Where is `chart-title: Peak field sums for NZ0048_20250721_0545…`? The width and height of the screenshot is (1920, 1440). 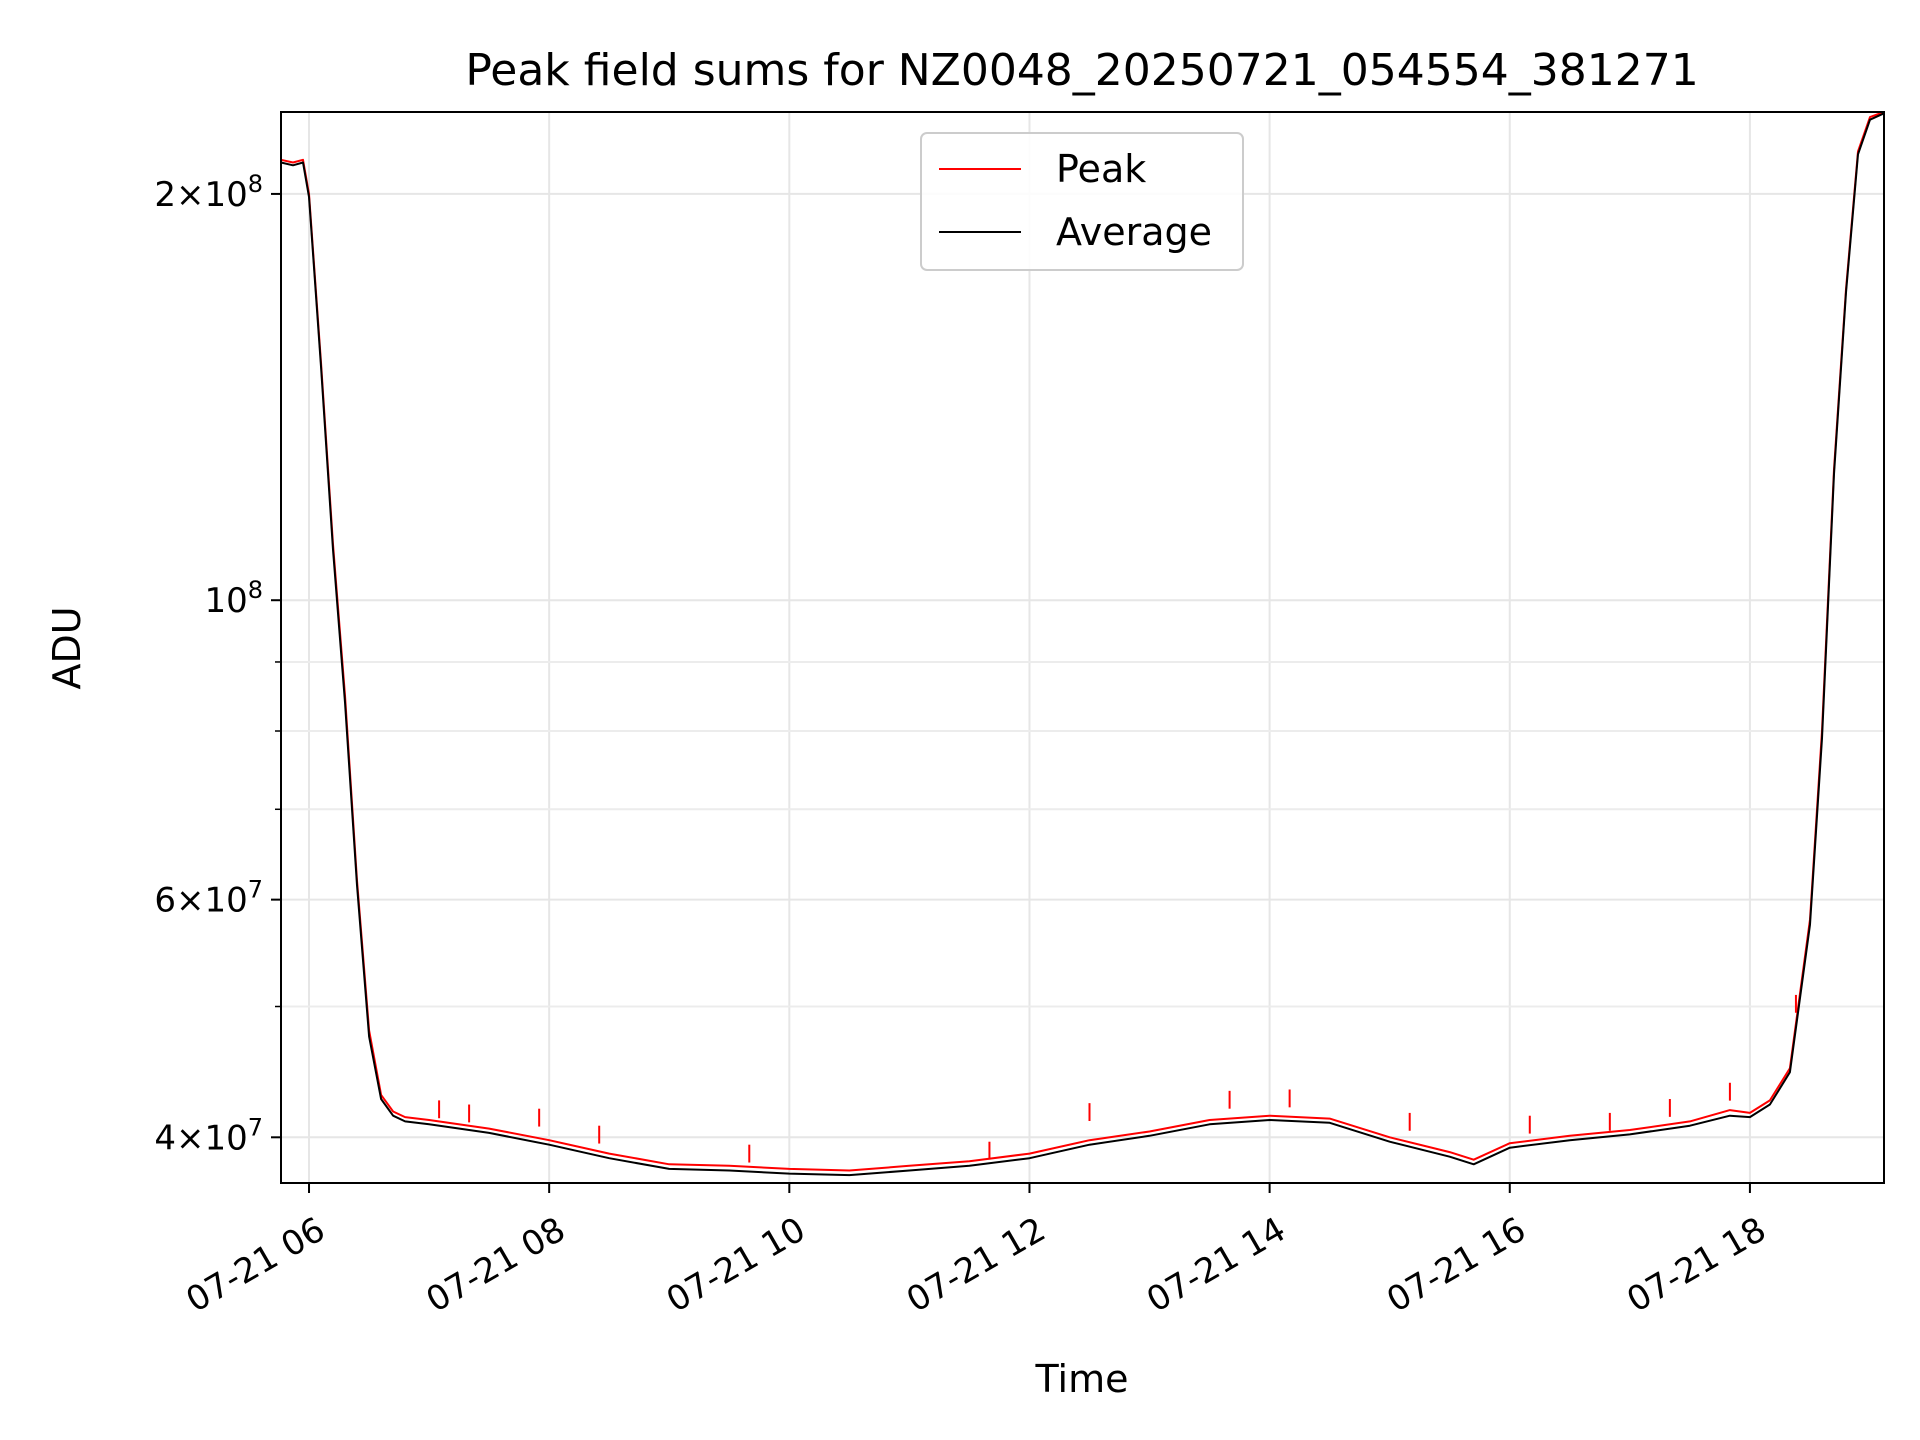
chart-title: Peak field sums for NZ0048_20250721_0545… is located at coordinates (1081, 70).